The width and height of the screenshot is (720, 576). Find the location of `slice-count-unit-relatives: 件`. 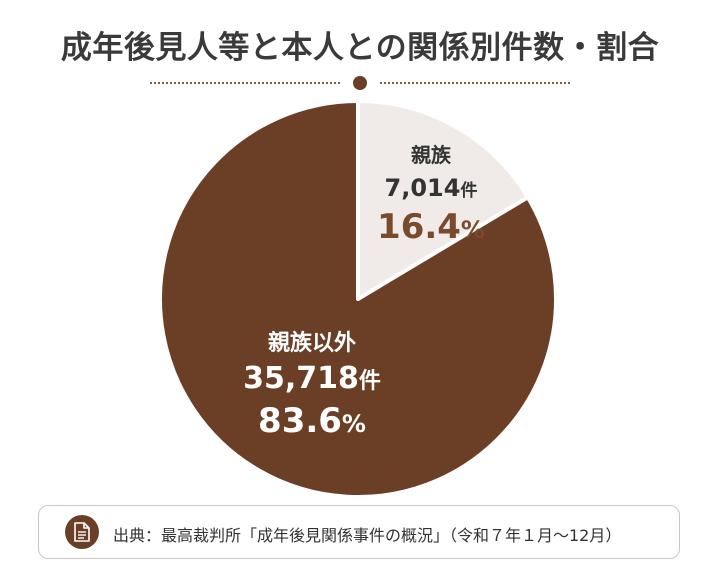

slice-count-unit-relatives: 件 is located at coordinates (468, 190).